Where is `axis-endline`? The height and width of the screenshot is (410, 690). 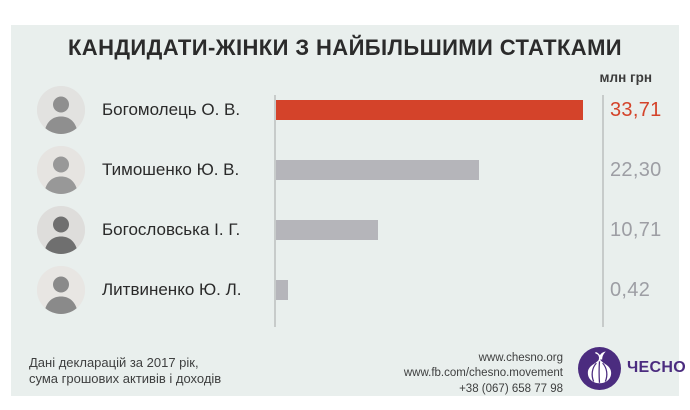 axis-endline is located at coordinates (603, 211).